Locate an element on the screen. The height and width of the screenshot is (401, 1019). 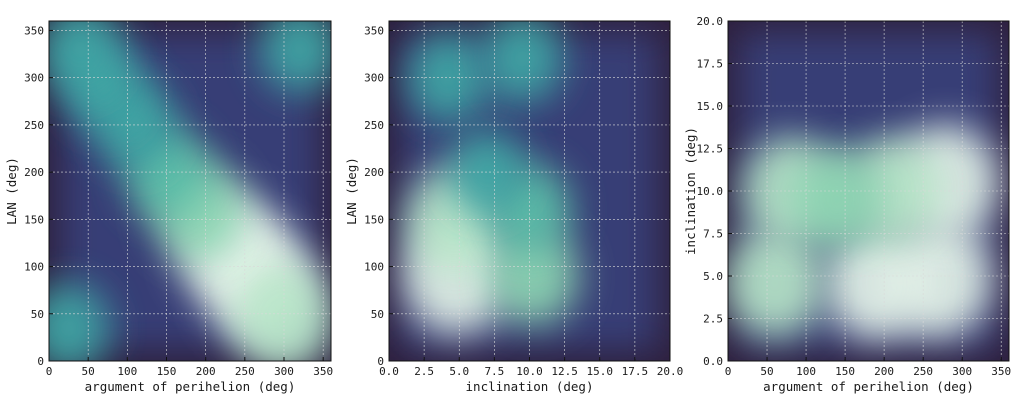
y-tick-label: 15.0 is located at coordinates (710, 106).